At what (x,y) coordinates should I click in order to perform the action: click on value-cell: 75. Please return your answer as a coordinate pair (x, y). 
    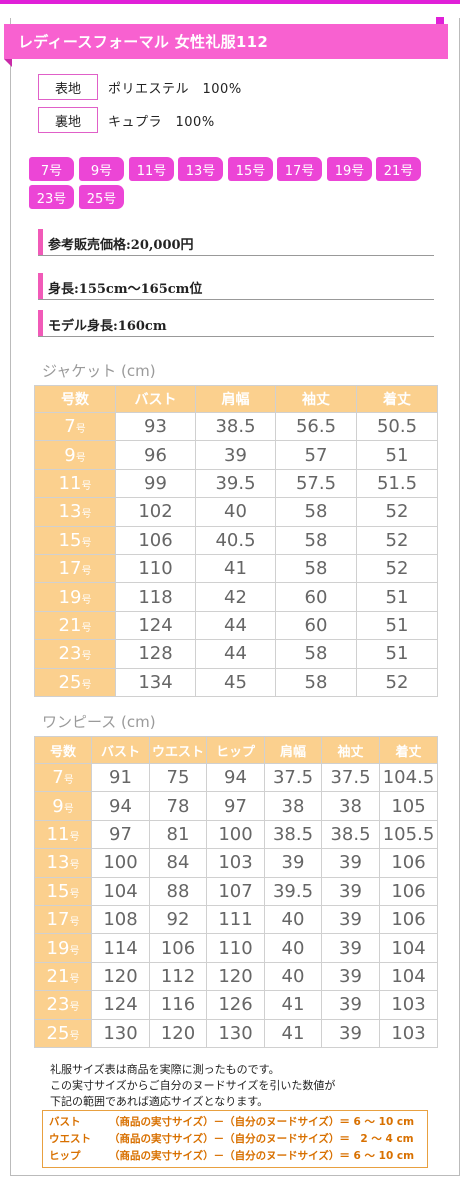
    Looking at the image, I should click on (178, 777).